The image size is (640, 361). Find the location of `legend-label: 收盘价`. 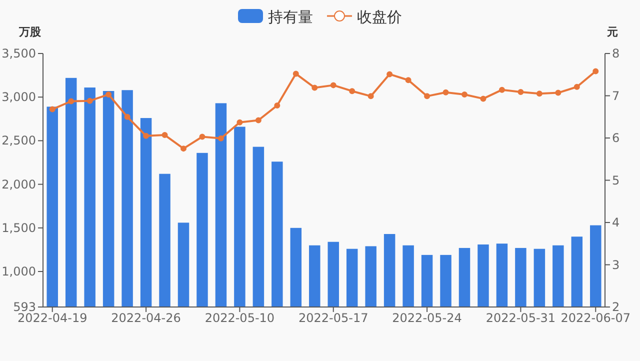

legend-label: 收盘价 is located at coordinates (379, 17).